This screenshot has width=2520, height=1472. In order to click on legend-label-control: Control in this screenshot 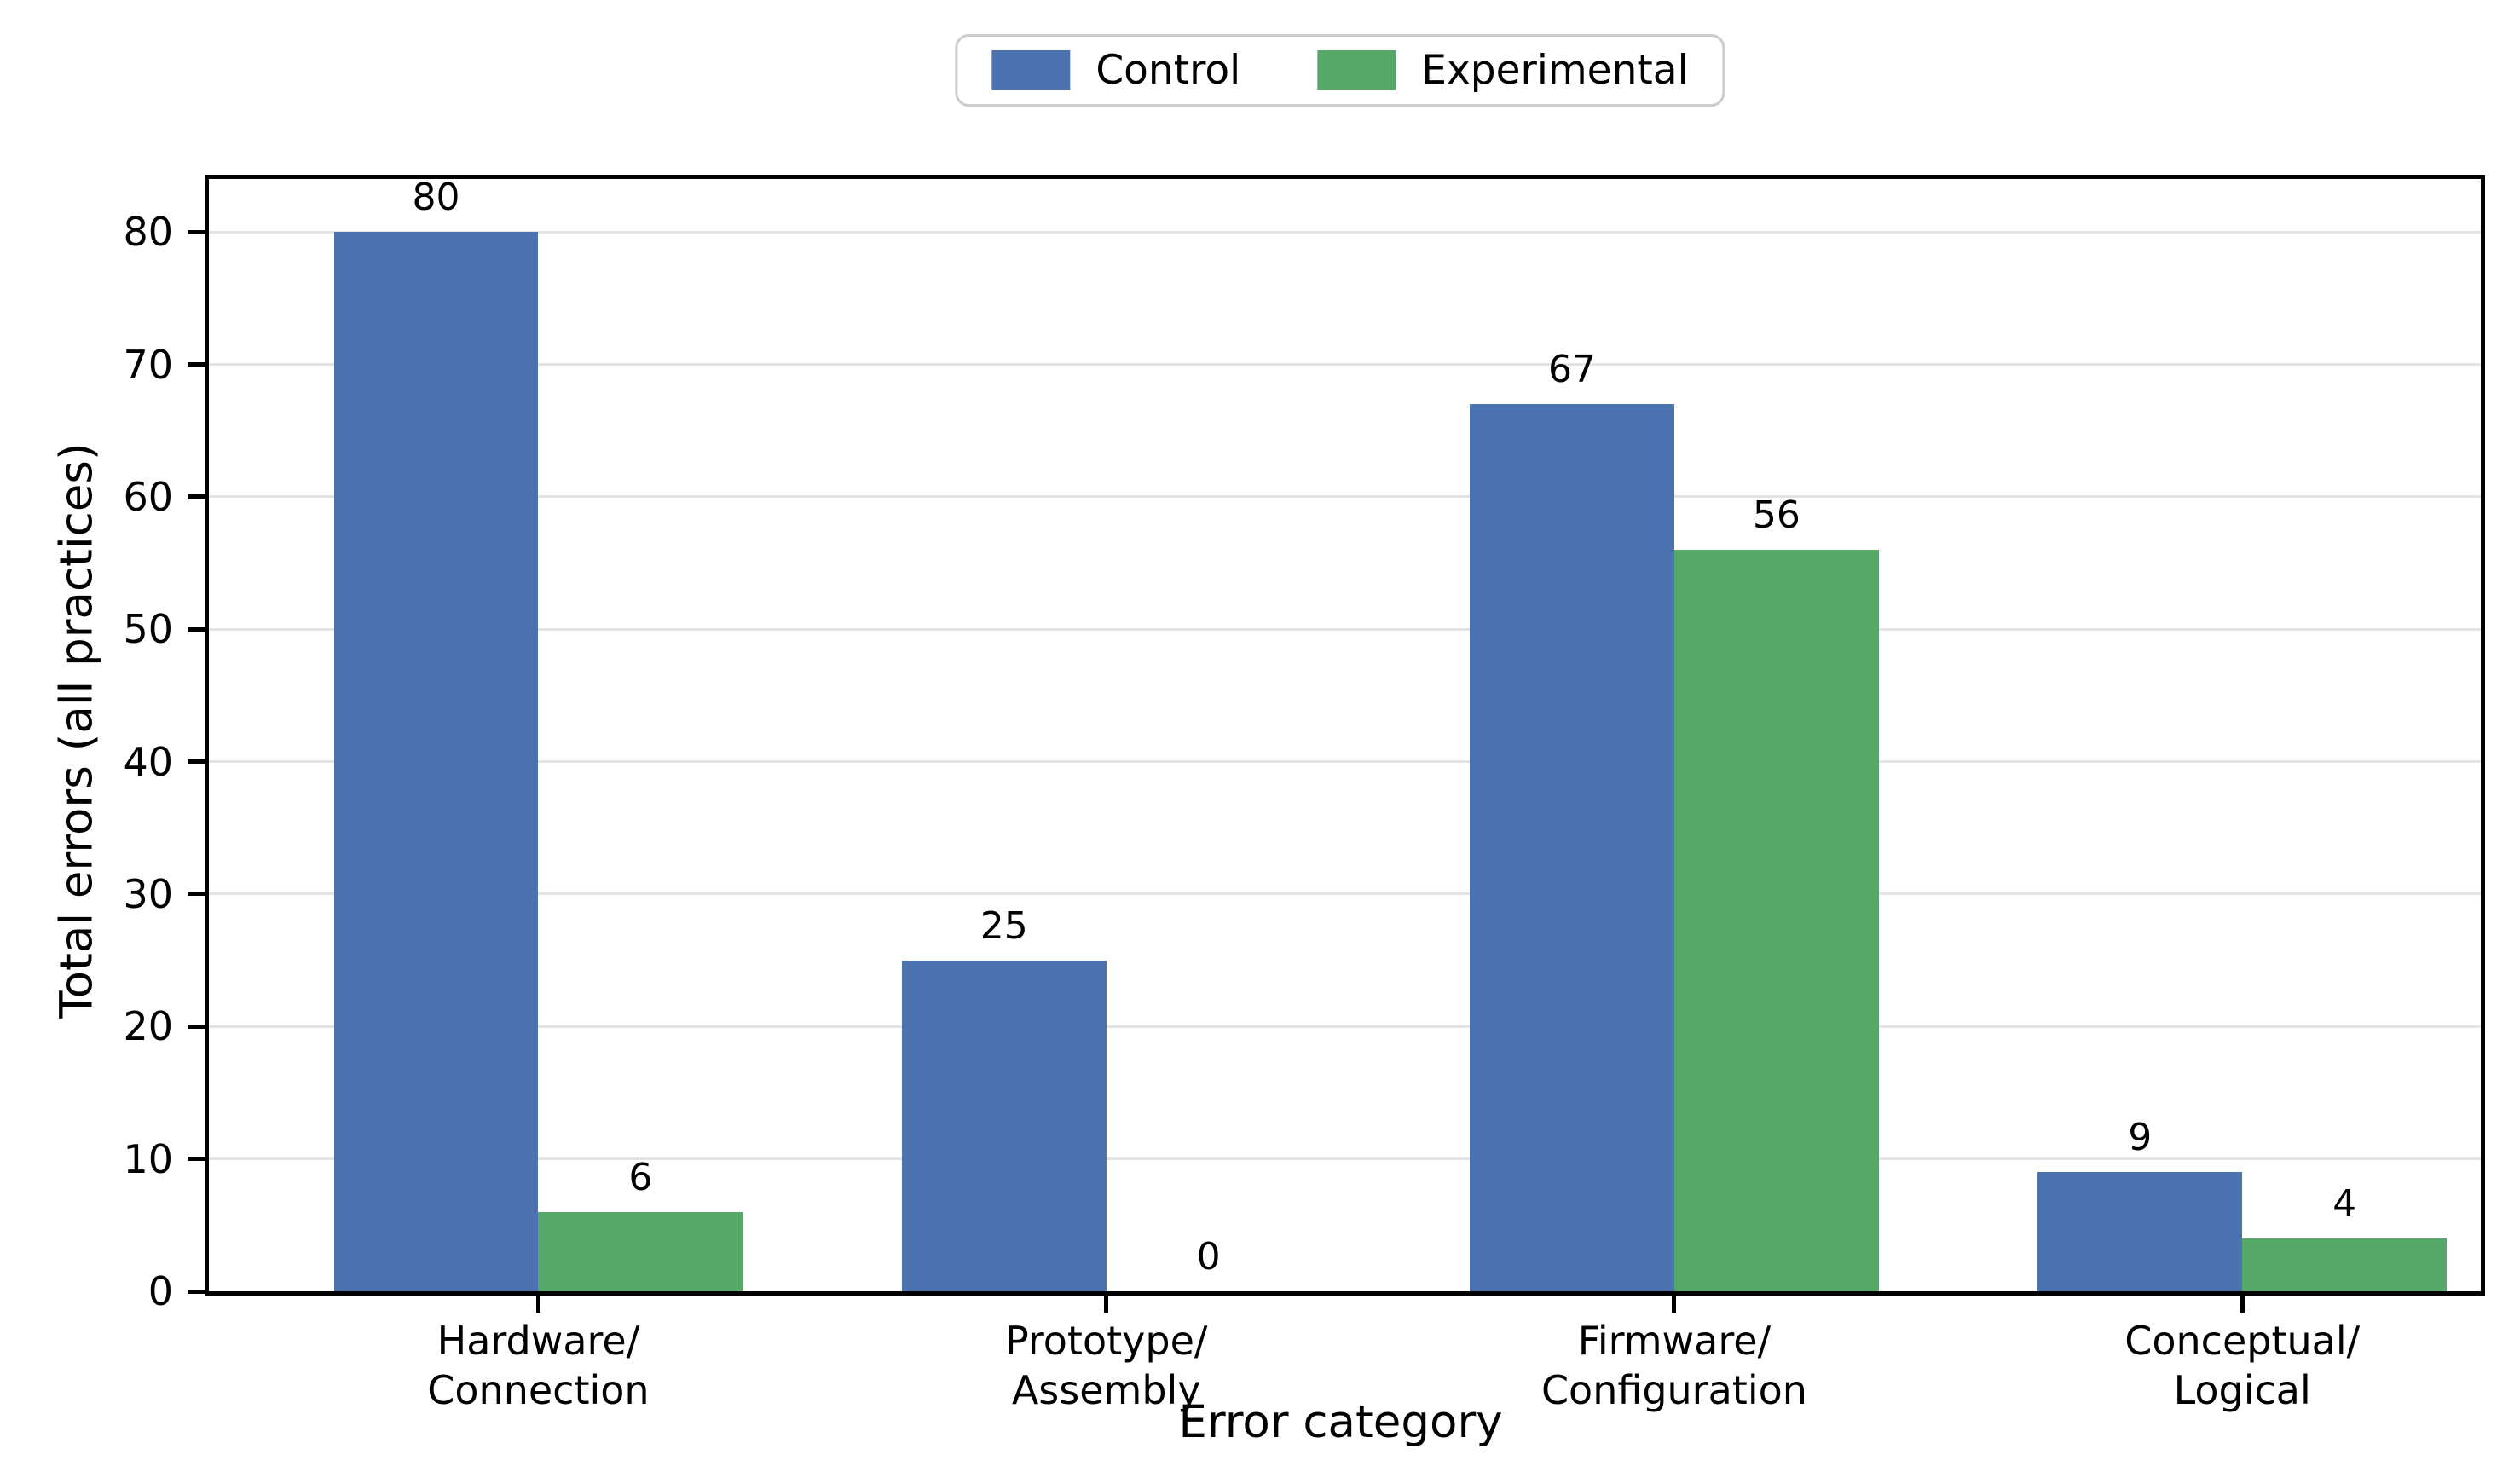, I will do `click(1168, 70)`.